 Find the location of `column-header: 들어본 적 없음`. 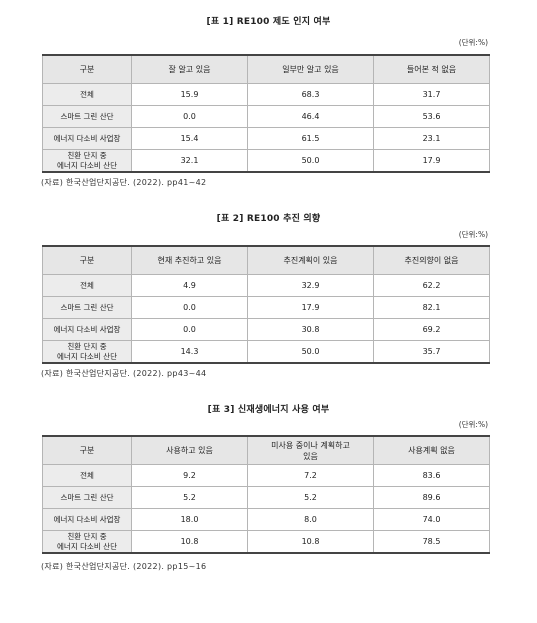

column-header: 들어본 적 없음 is located at coordinates (431, 69).